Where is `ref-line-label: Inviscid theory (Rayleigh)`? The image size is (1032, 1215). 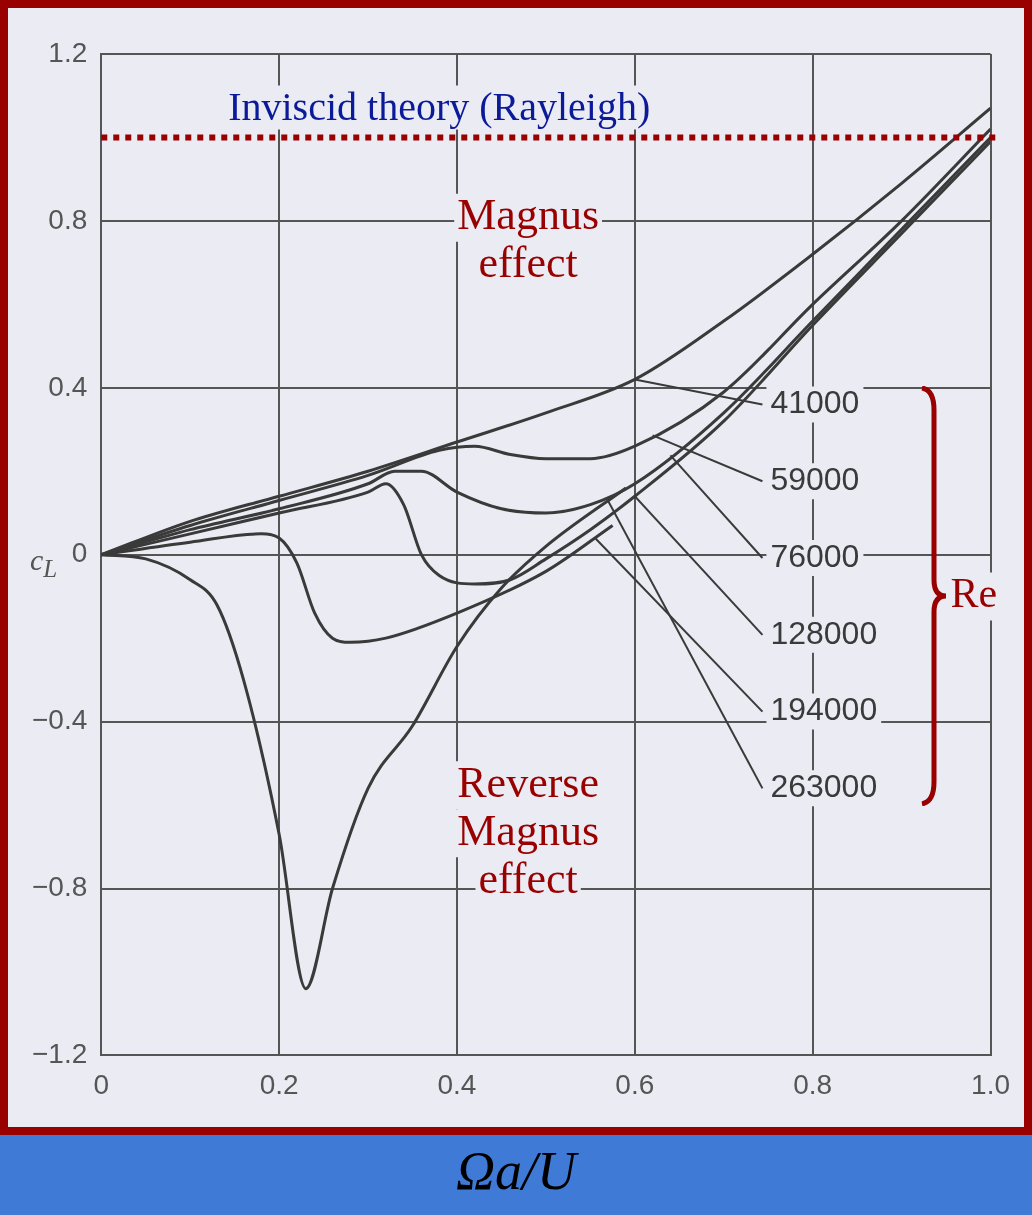
ref-line-label: Inviscid theory (Rayleigh) is located at coordinates (439, 106).